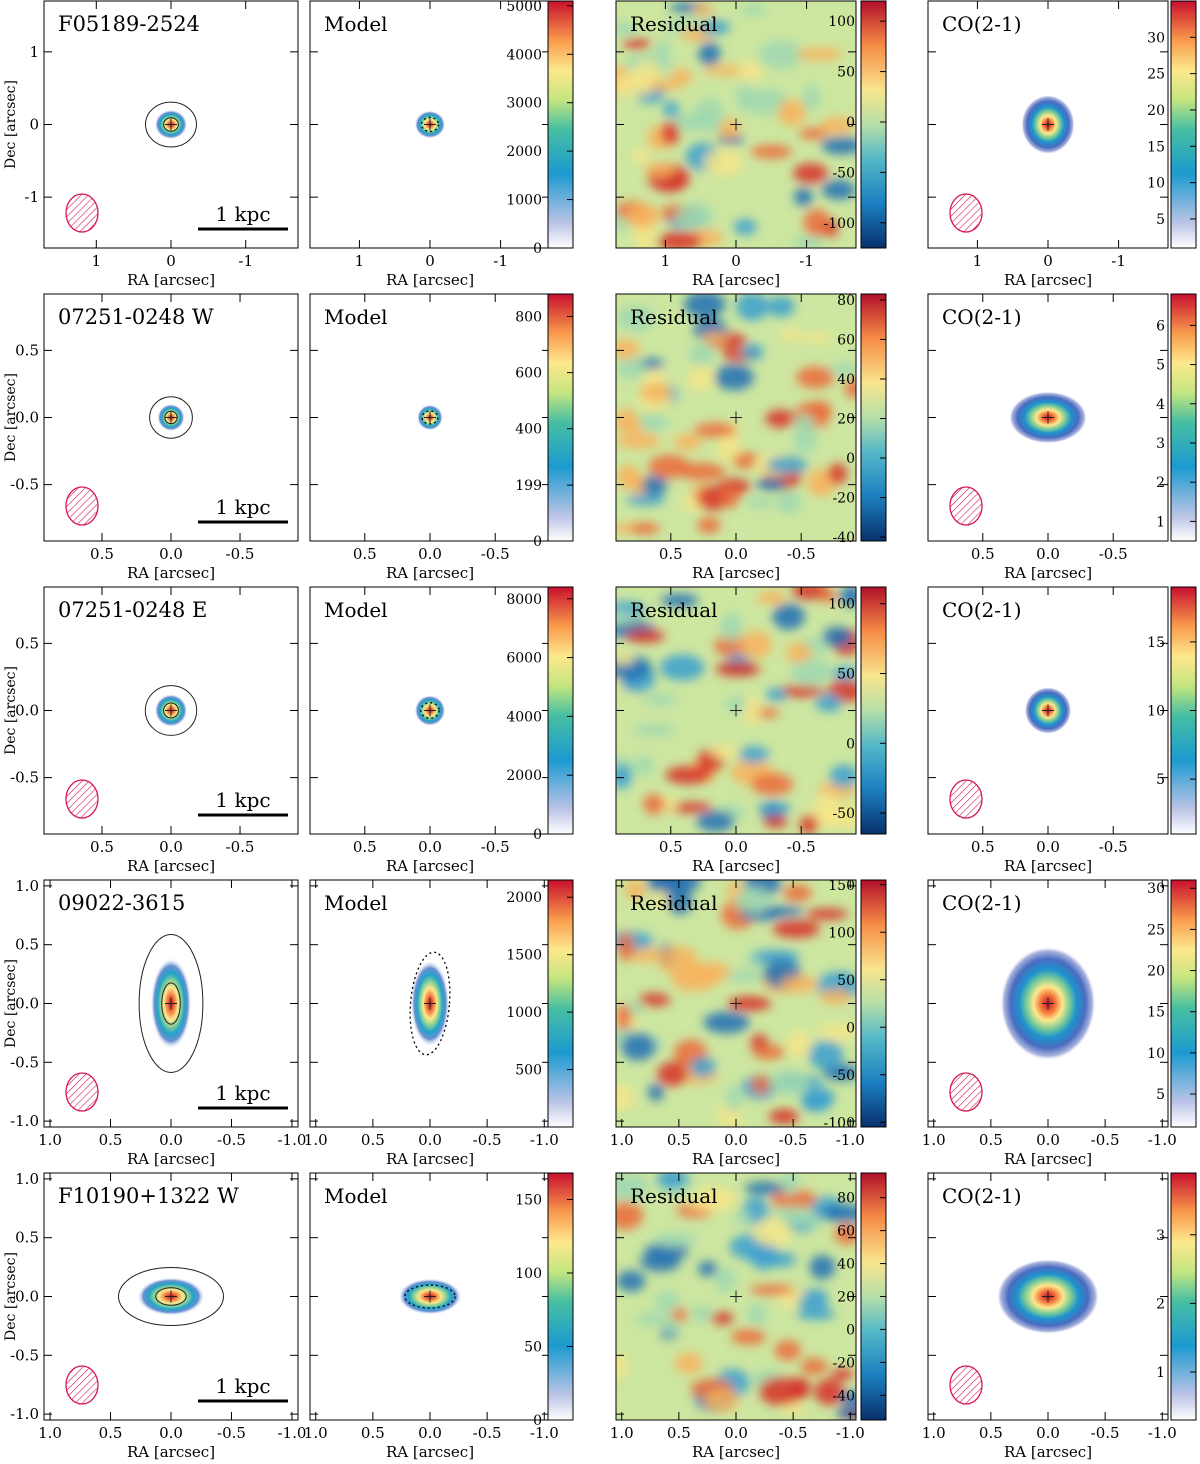 The image size is (1200, 1464). I want to click on colorbar-continuum-row2: 0 199 400 600 800, so click(544, 421).